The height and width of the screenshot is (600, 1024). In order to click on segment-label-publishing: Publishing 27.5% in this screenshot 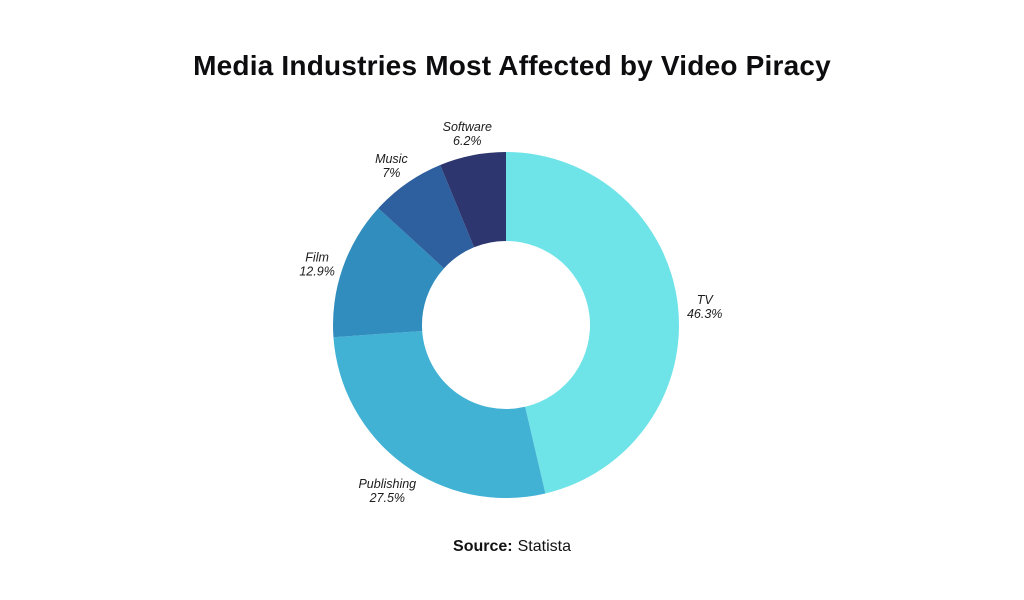, I will do `click(387, 491)`.